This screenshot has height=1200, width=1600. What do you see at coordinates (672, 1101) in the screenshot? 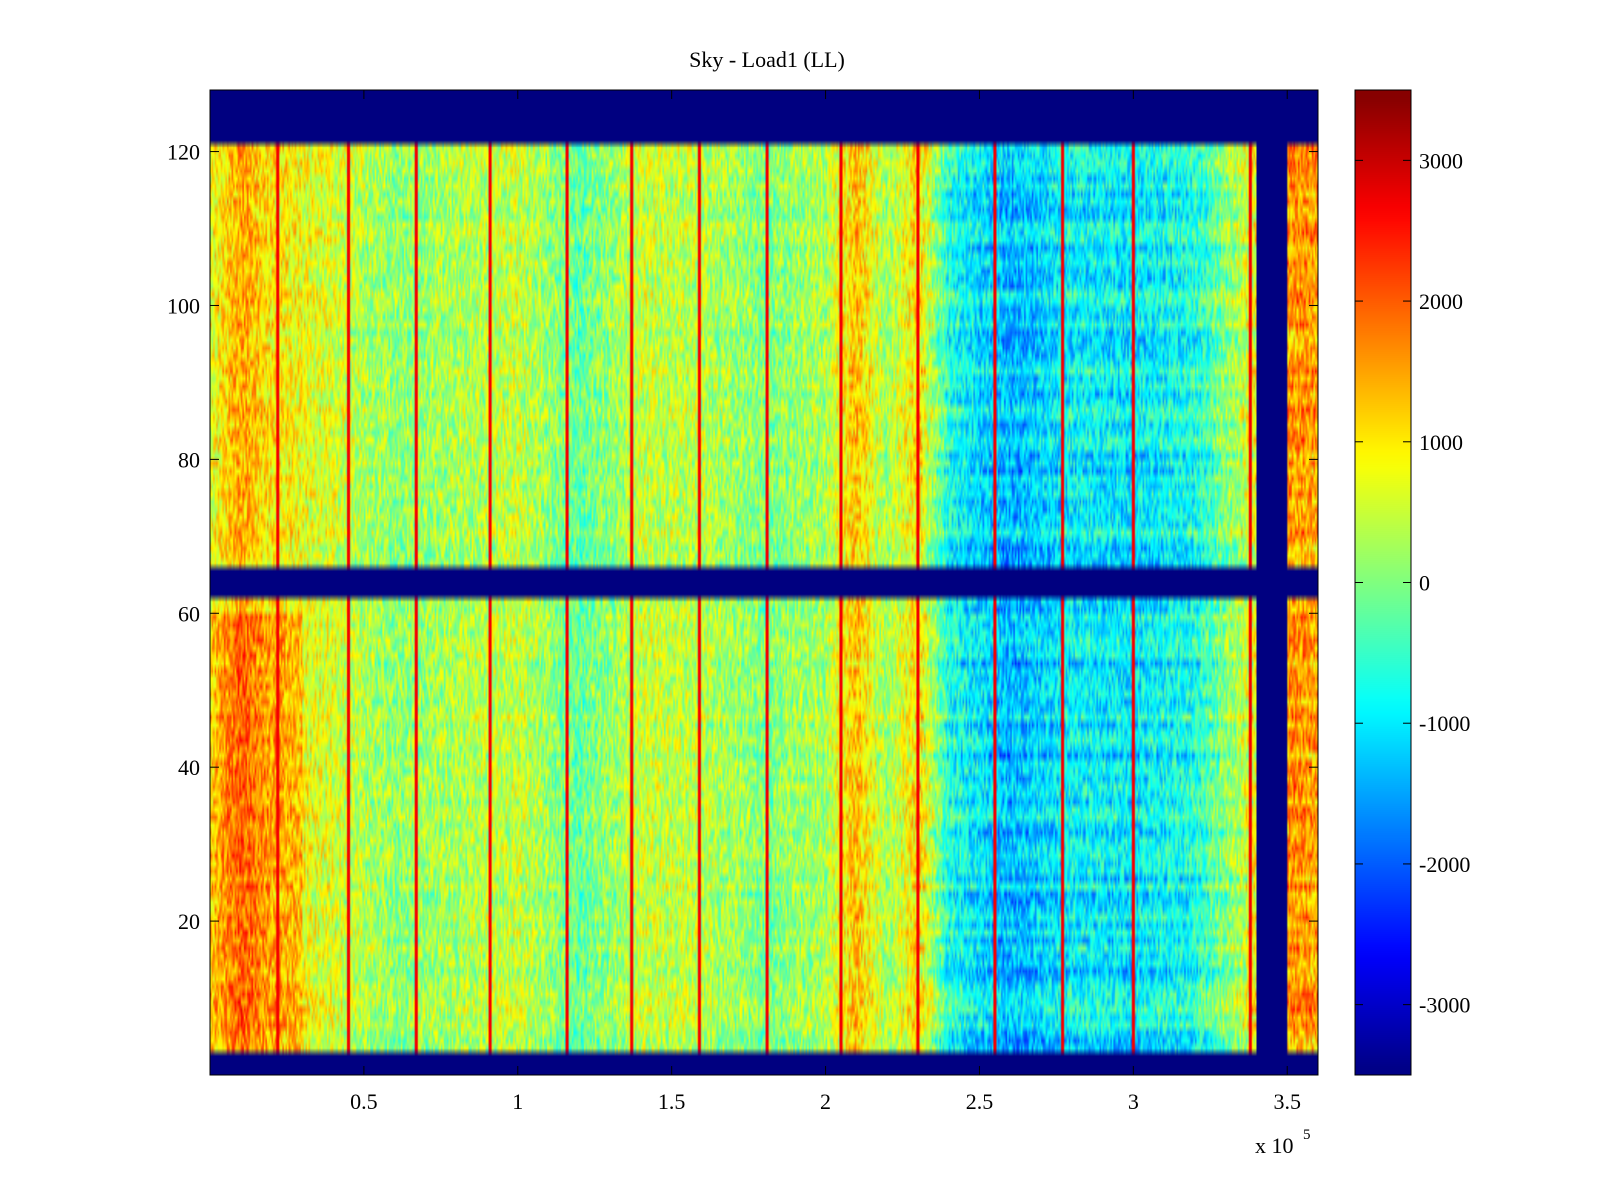
I see `x-tick-label: 1.5` at bounding box center [672, 1101].